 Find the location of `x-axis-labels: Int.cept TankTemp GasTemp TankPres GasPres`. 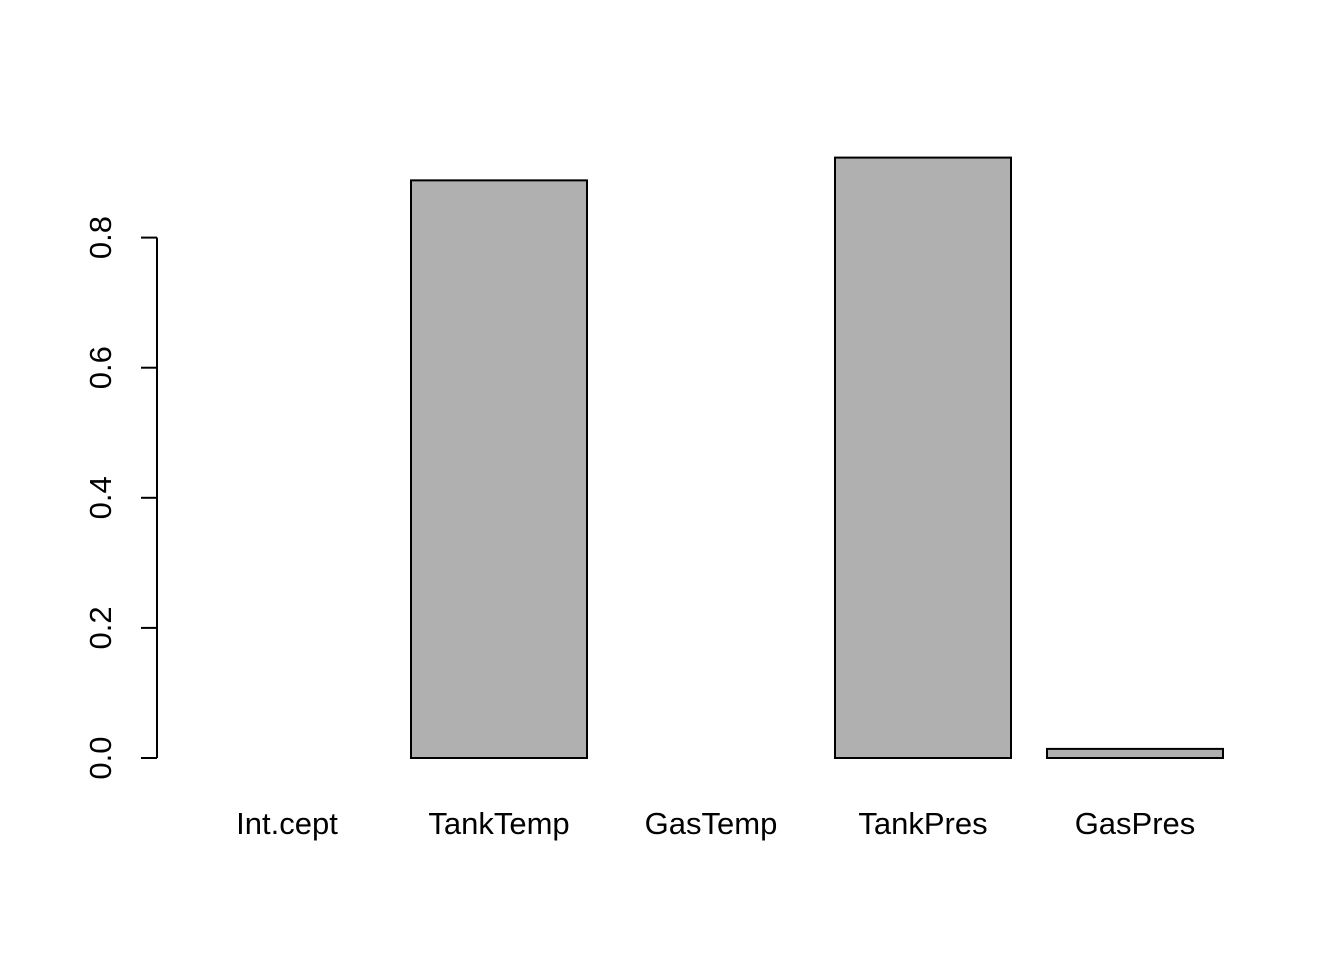

x-axis-labels: Int.cept TankTemp GasTemp TankPres GasPres is located at coordinates (715, 823).